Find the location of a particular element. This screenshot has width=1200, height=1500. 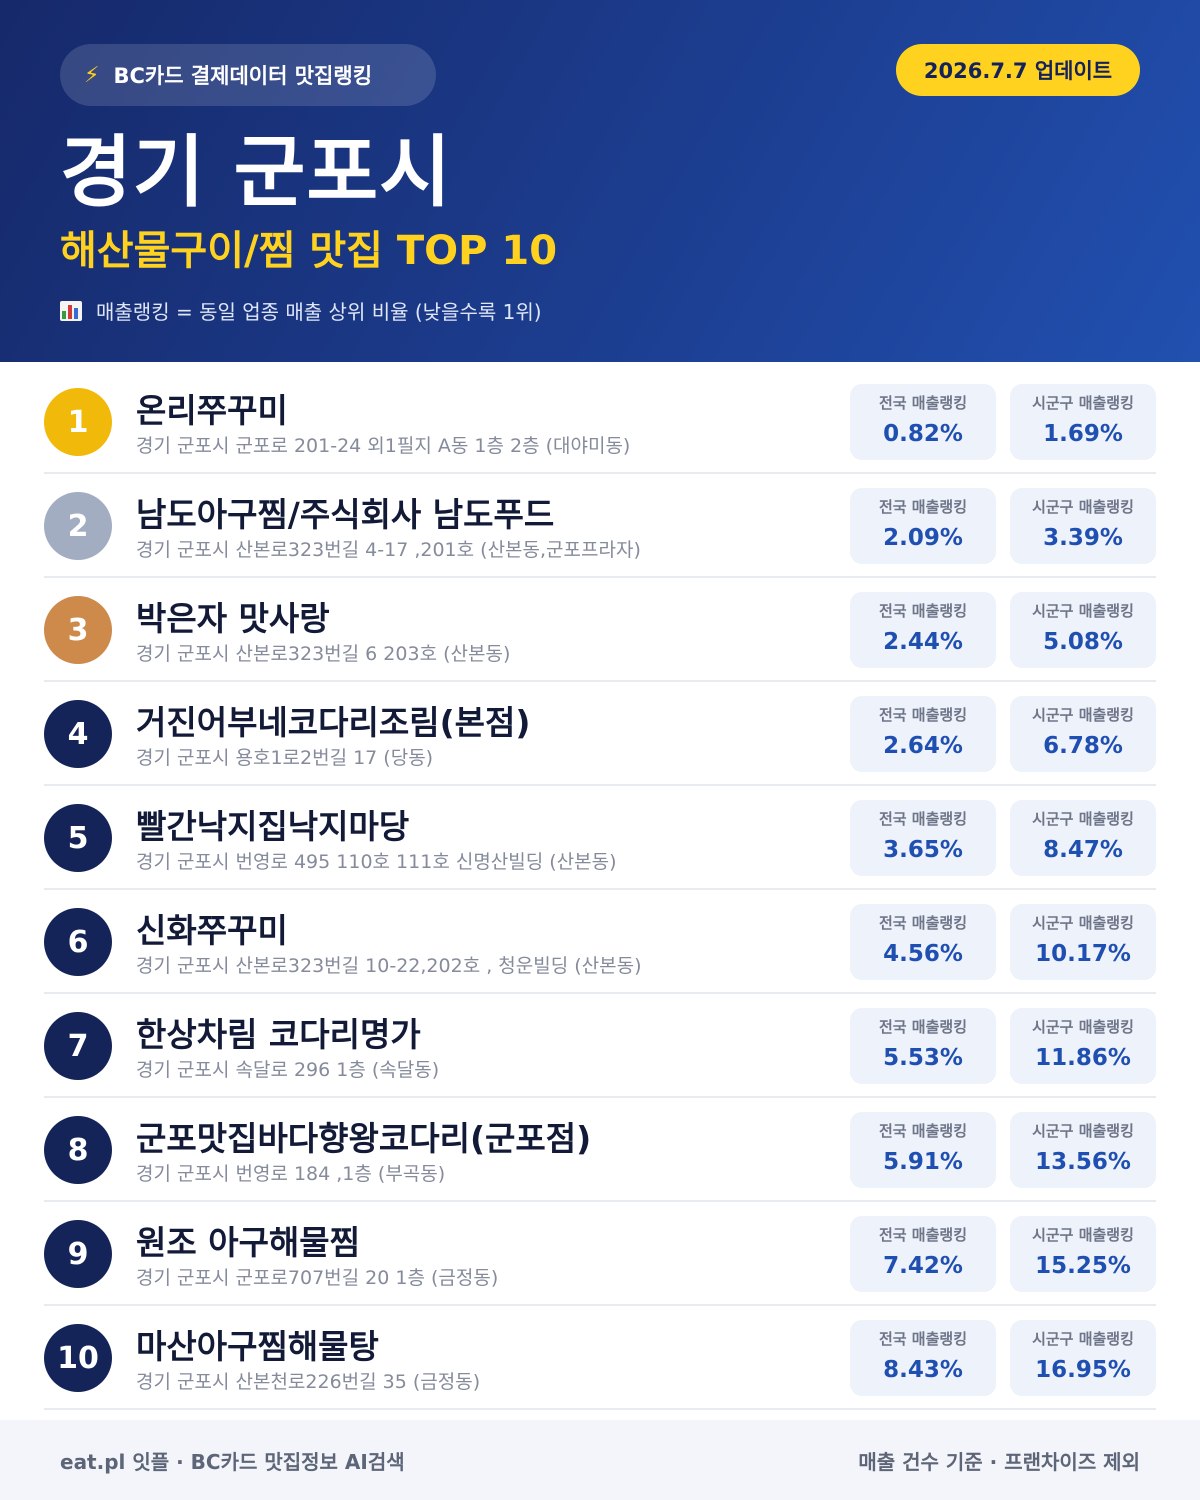

local-ranking-value: 1.69% is located at coordinates (1083, 434).